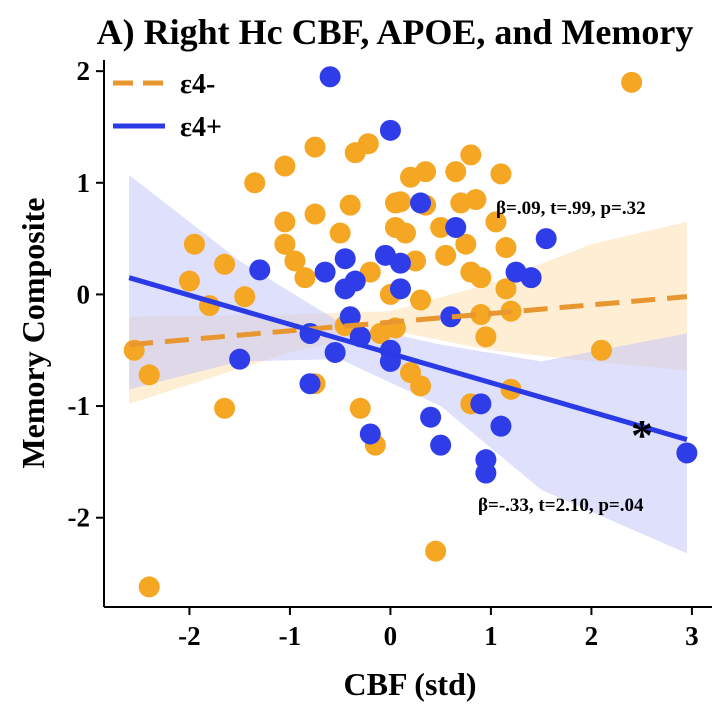 Image resolution: width=728 pixels, height=704 pixels. I want to click on chart-title: A) Right Hc CBF, APOE, and Memory, so click(395, 32).